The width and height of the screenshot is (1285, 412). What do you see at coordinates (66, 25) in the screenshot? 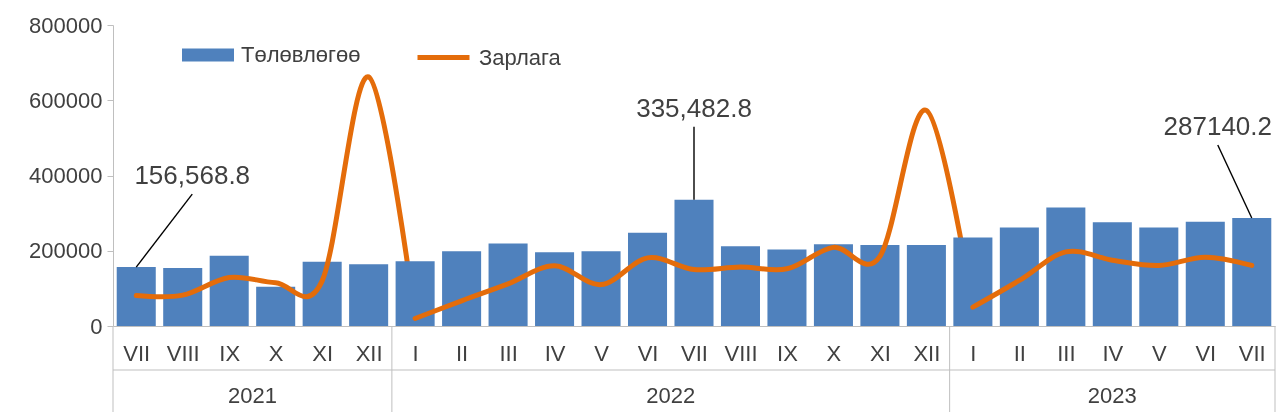
I see `y-tick-label: 800000` at bounding box center [66, 25].